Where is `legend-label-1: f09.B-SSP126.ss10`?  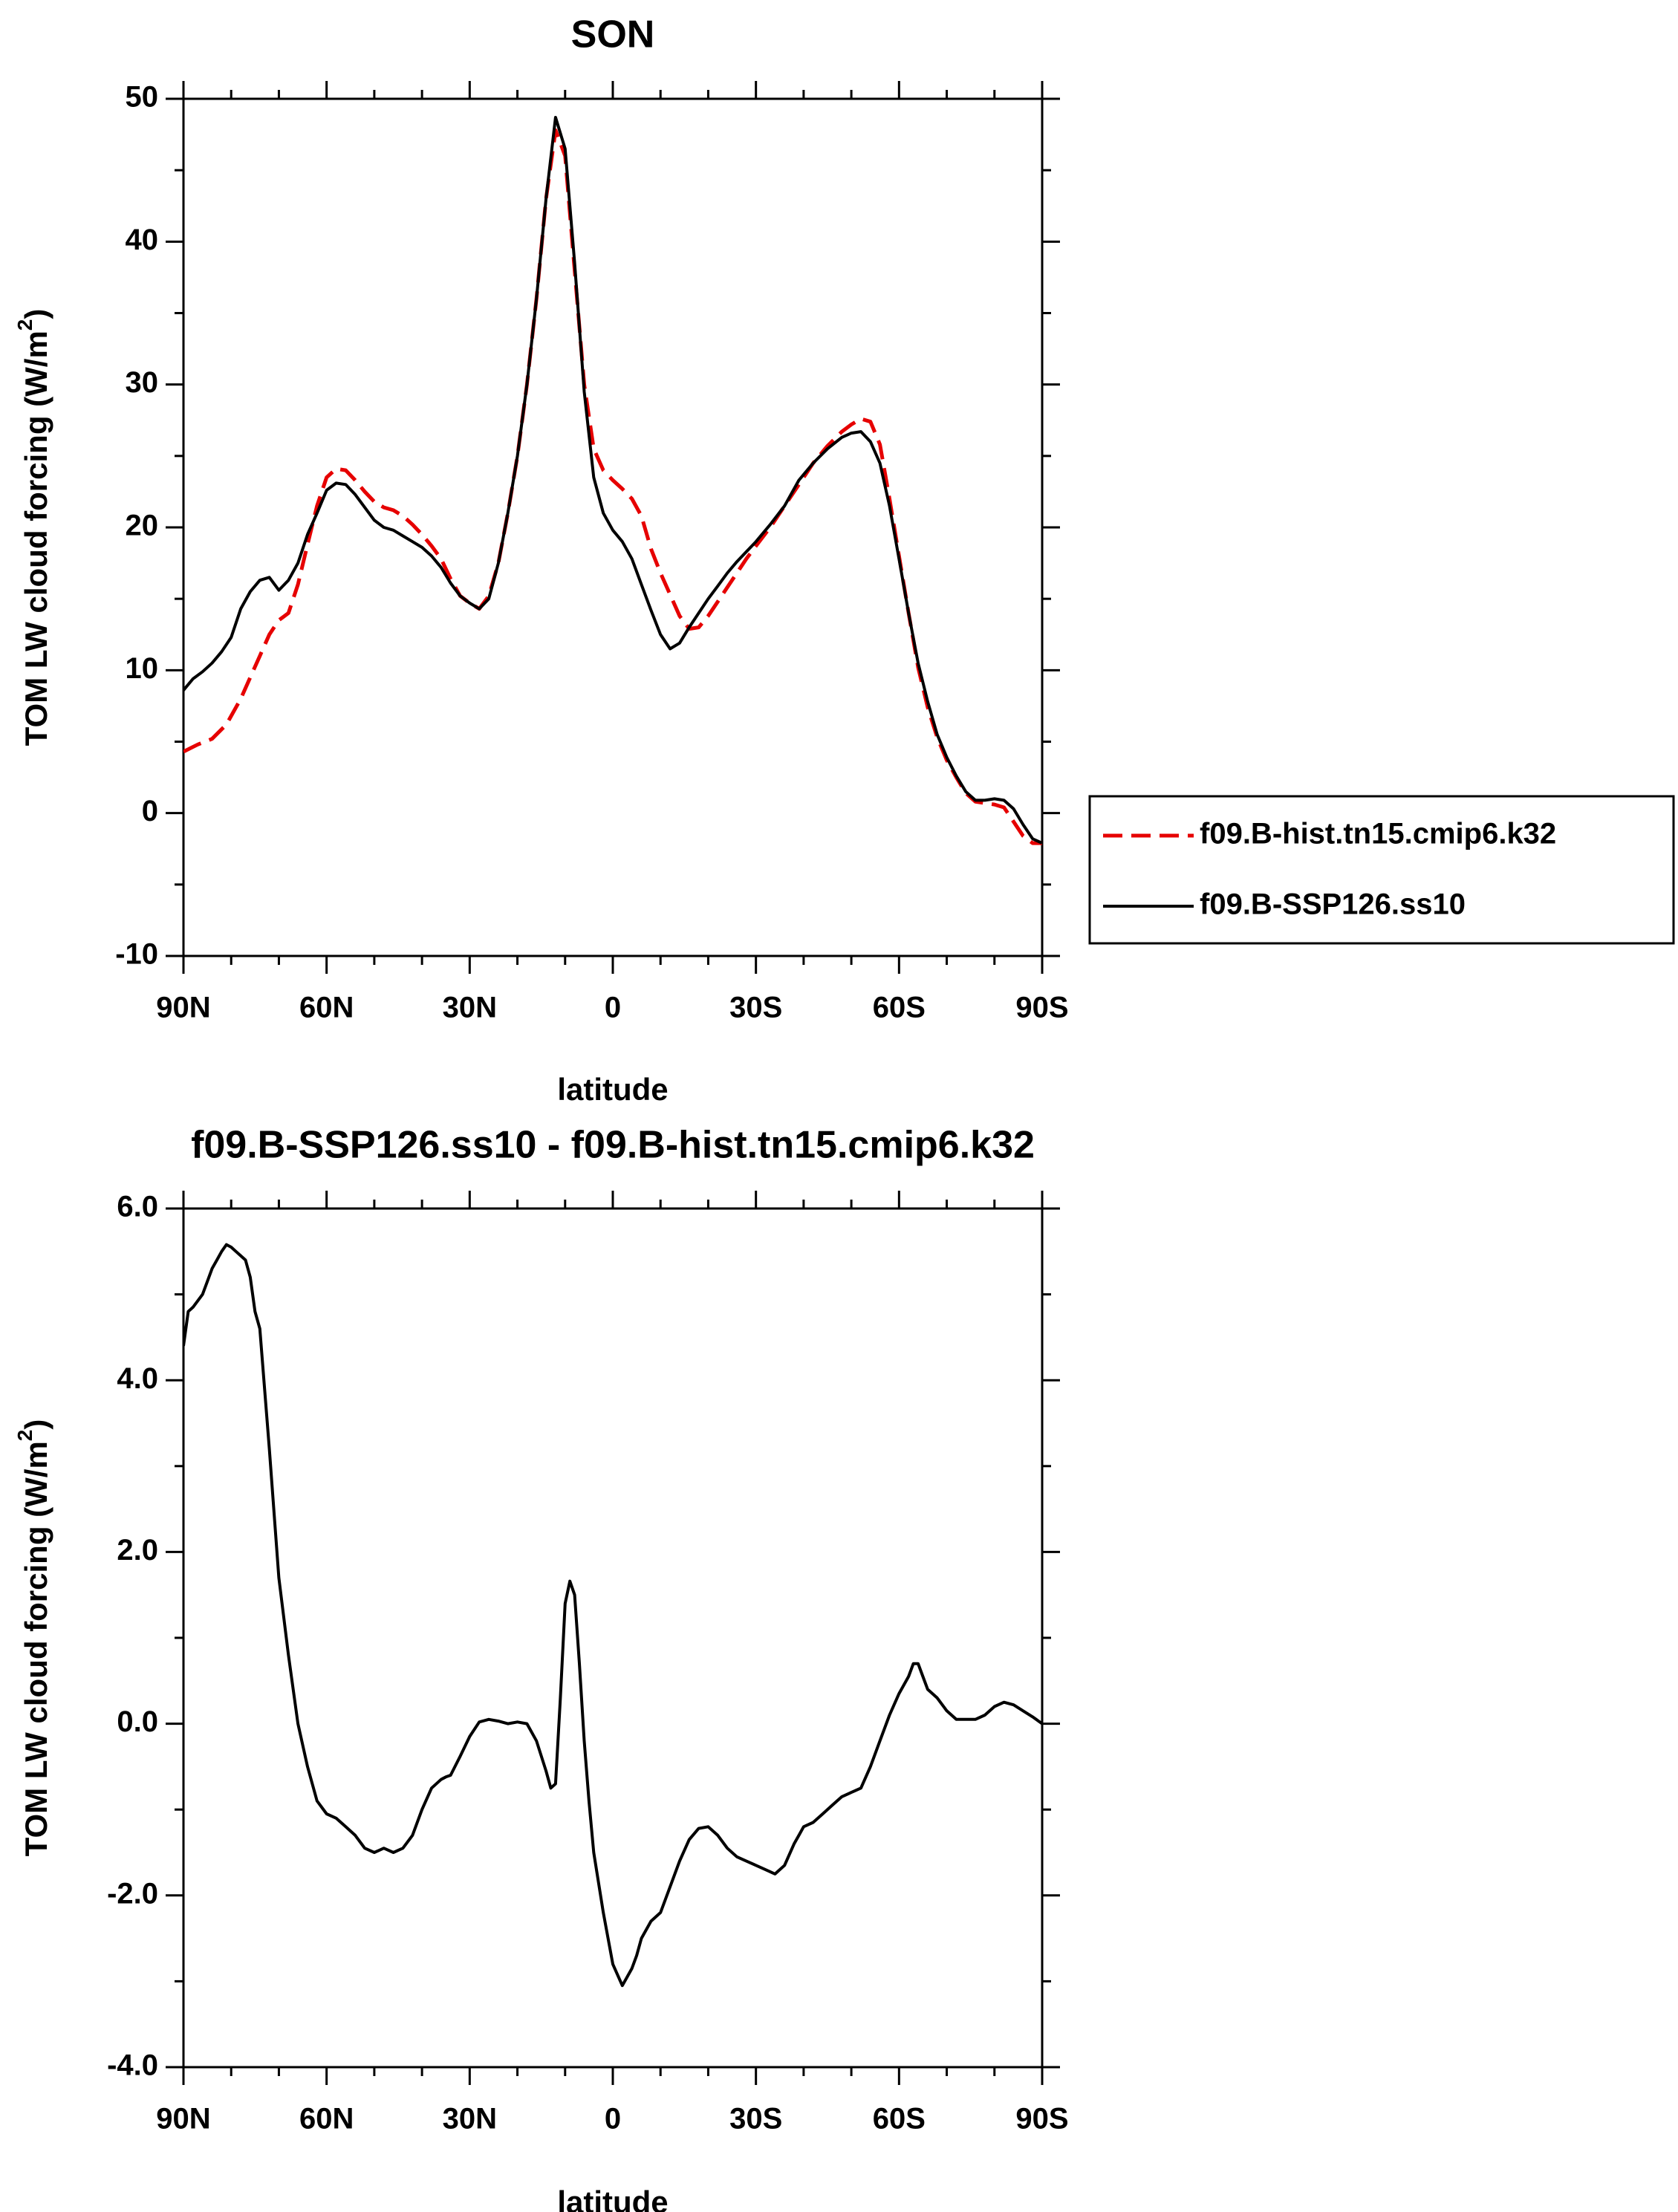
legend-label-1: f09.B-SSP126.ss10 is located at coordinates (1333, 905).